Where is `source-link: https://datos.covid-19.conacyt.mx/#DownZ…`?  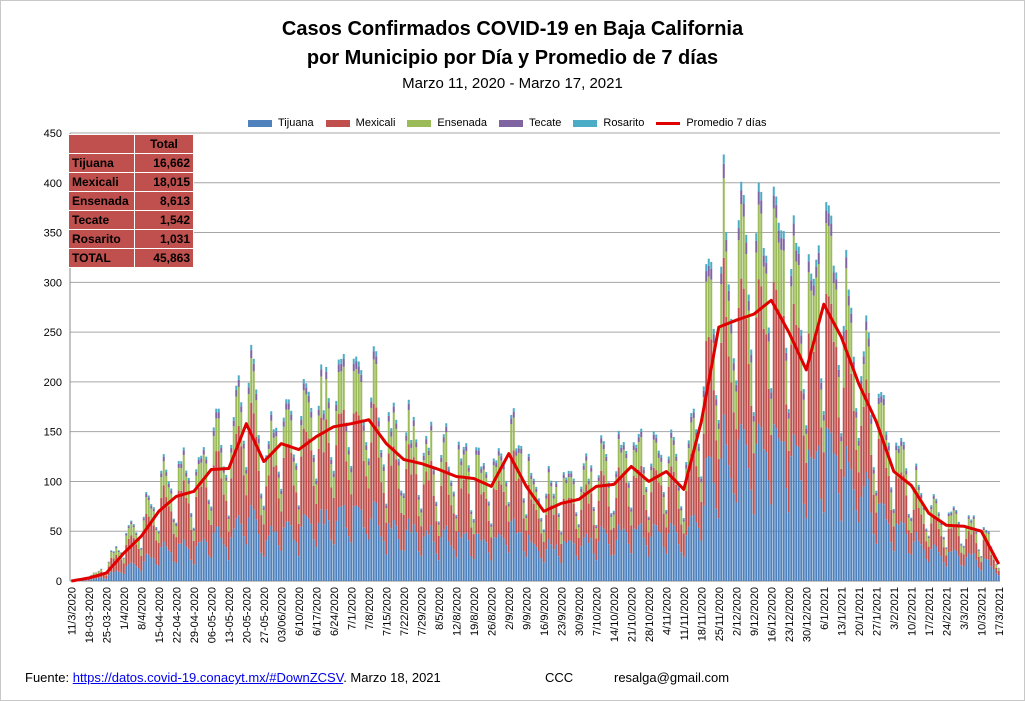 source-link: https://datos.covid-19.conacyt.mx/#DownZ… is located at coordinates (208, 677).